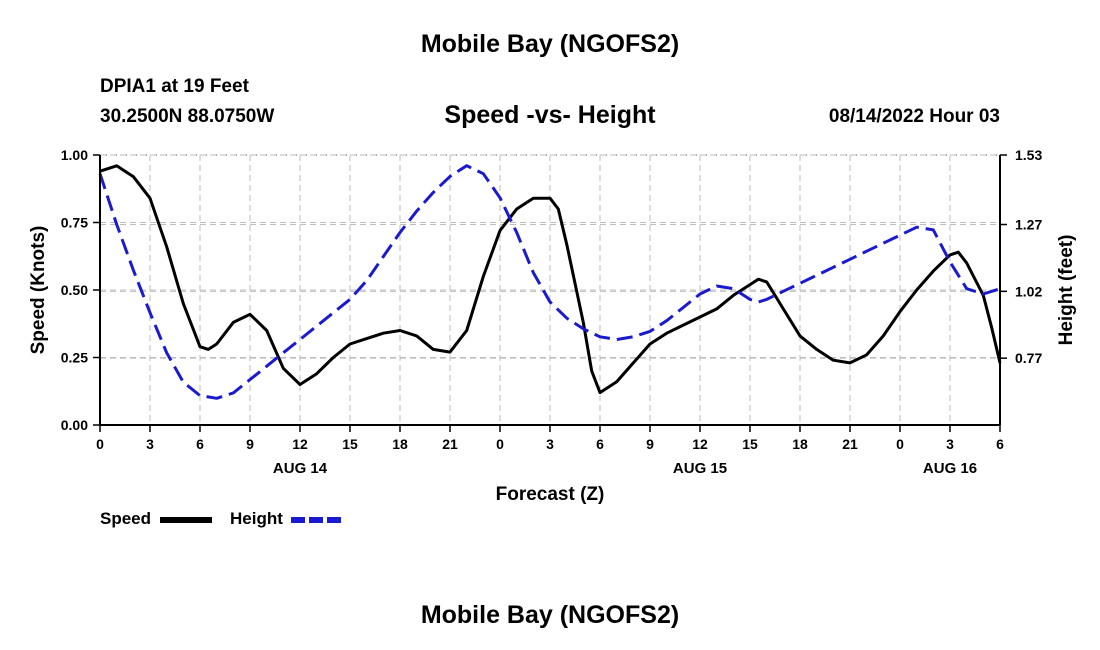  I want to click on chart-subtitle: Speed -vs- Height, so click(550, 115).